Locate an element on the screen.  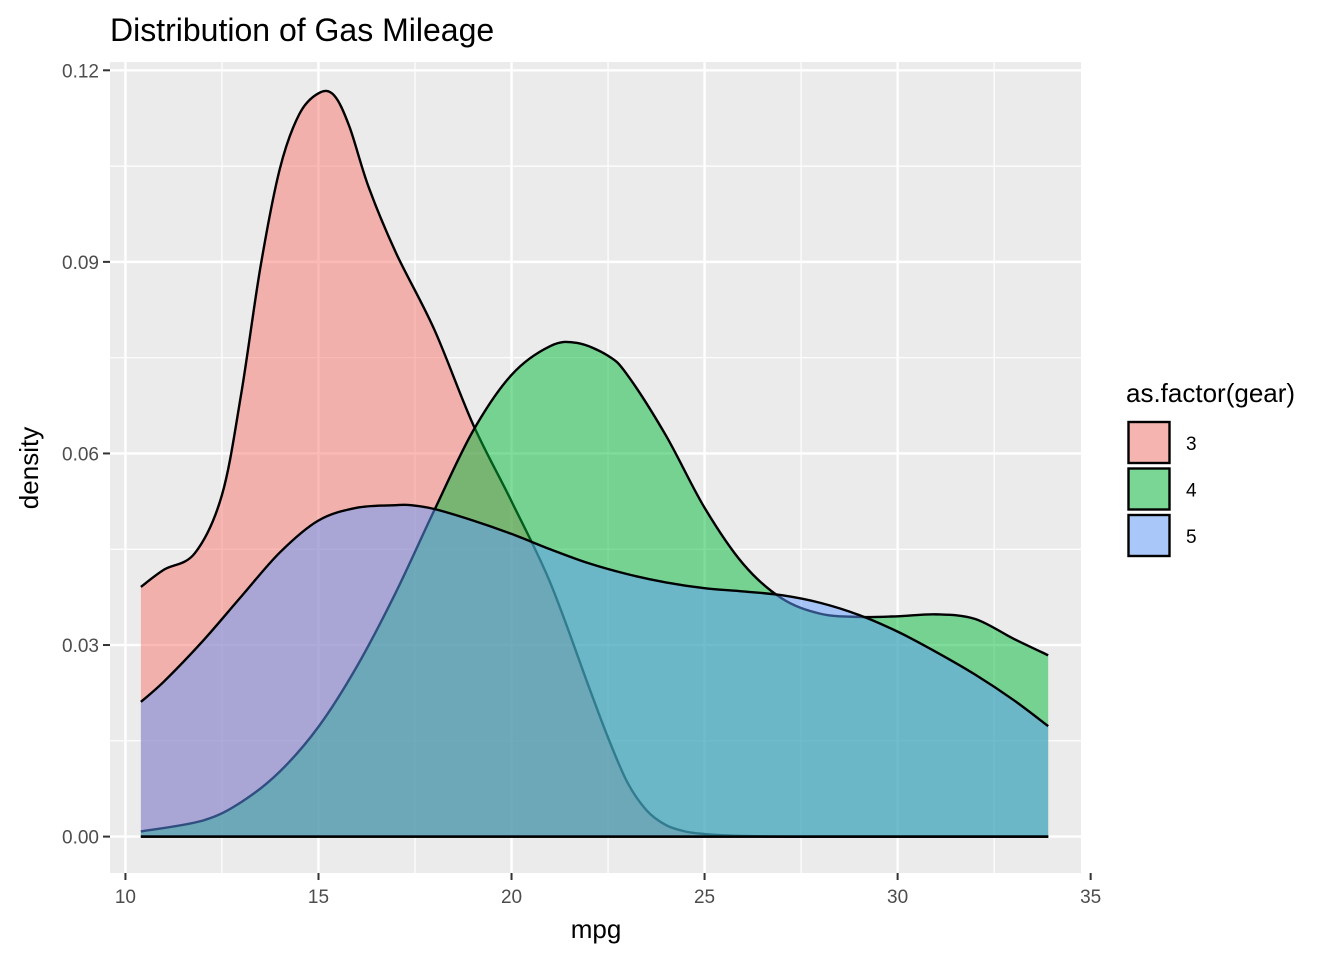
y-tick-label: 0.03 is located at coordinates (80, 646).